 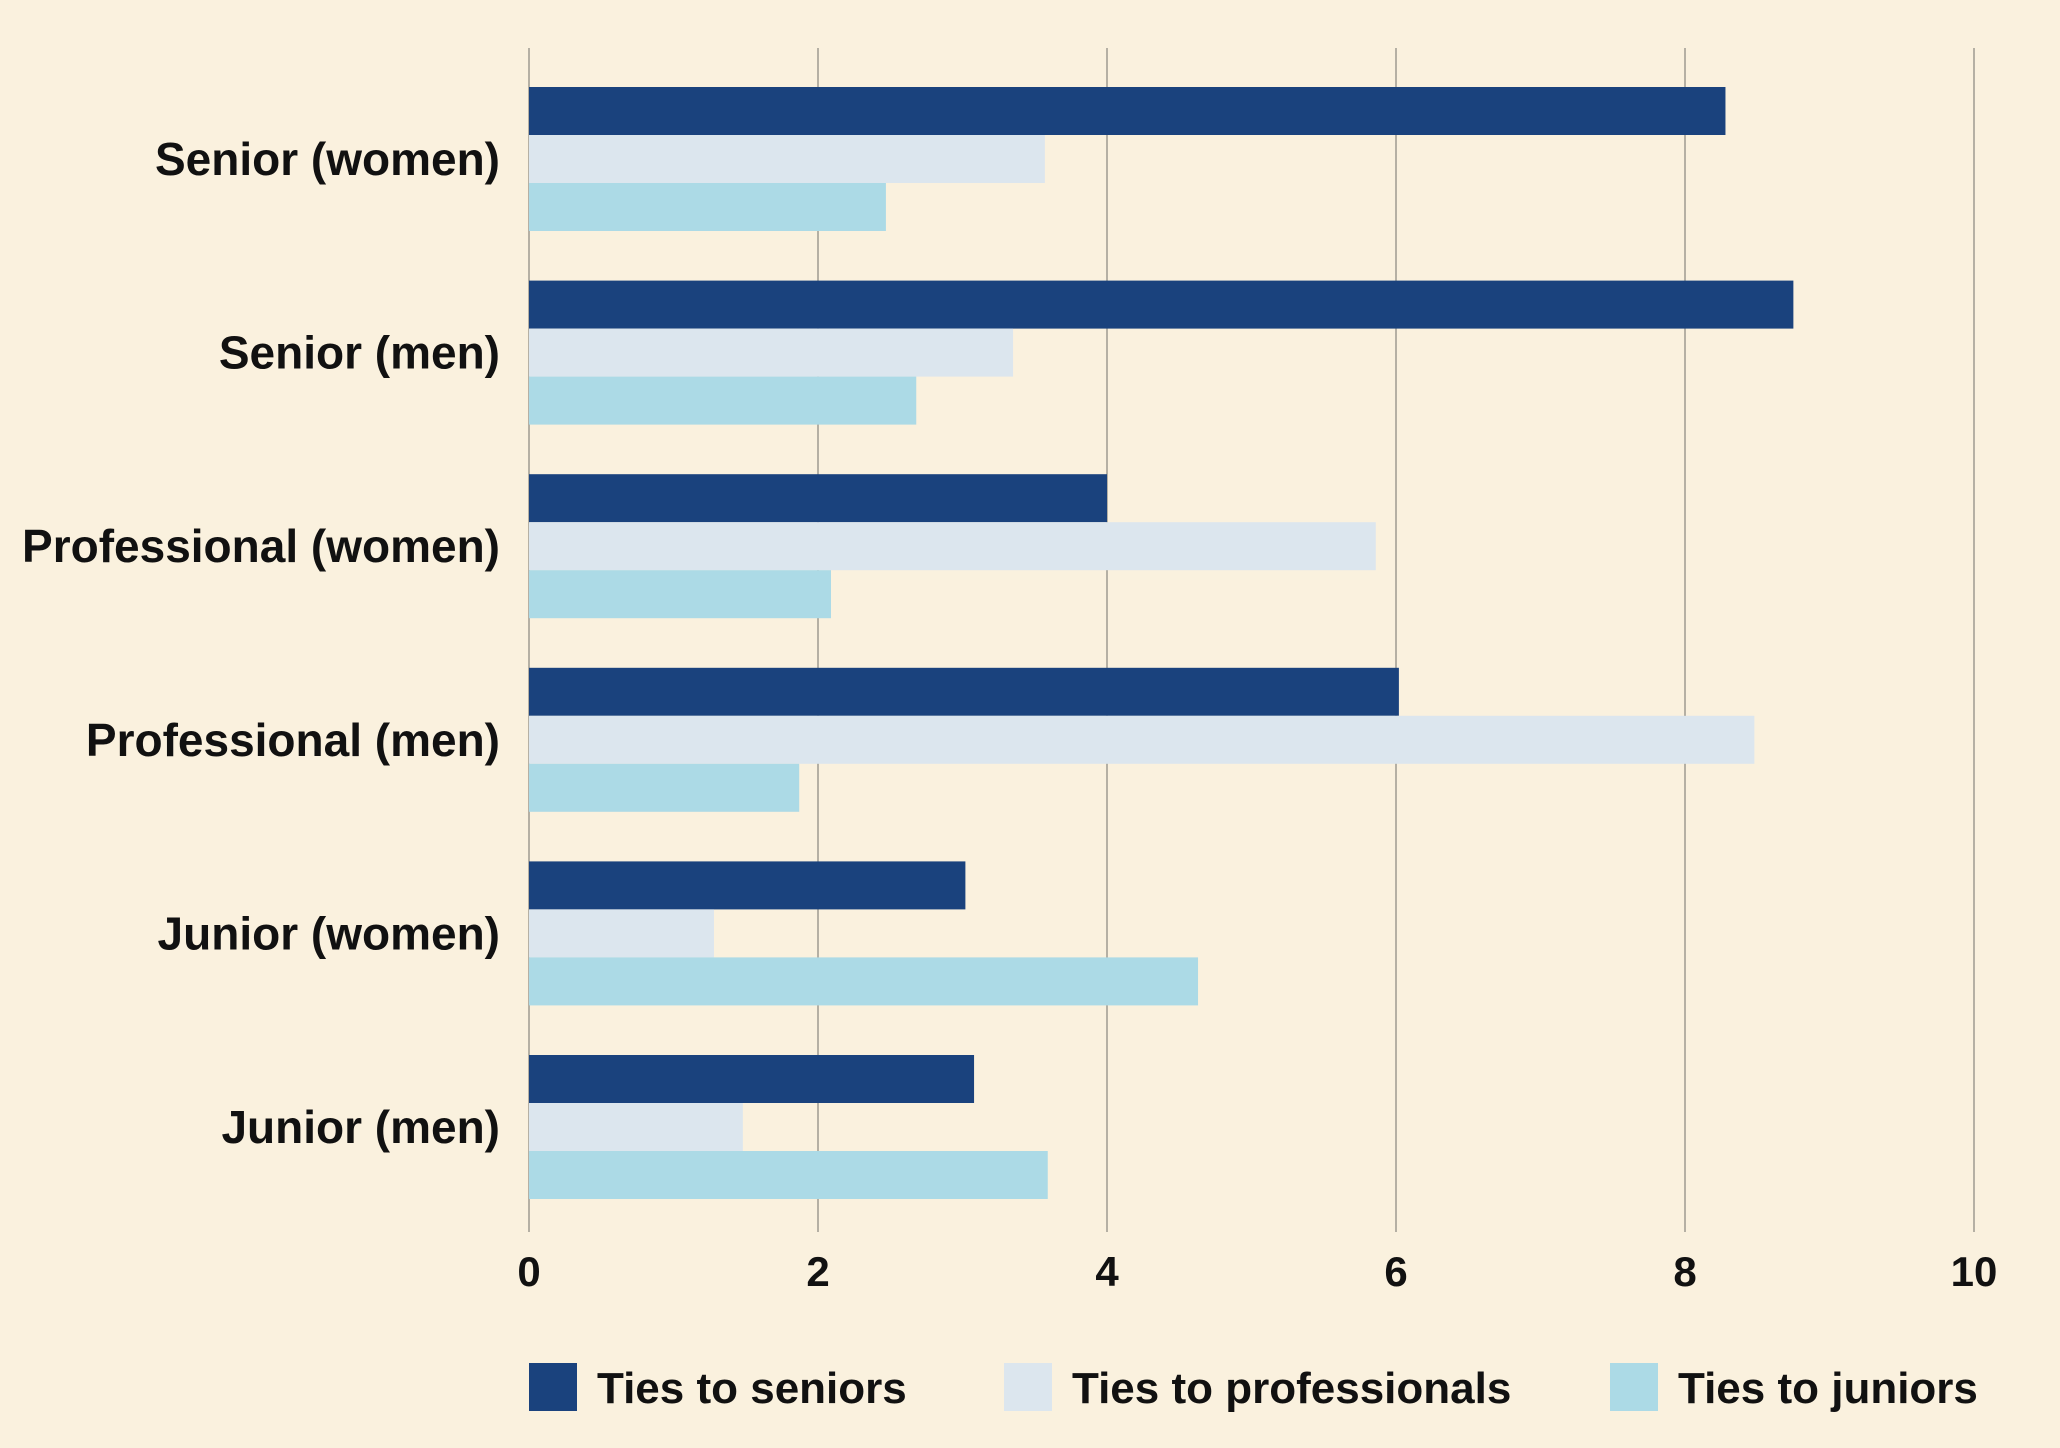 What do you see at coordinates (1684, 1271) in the screenshot?
I see `x-tick-label: 8` at bounding box center [1684, 1271].